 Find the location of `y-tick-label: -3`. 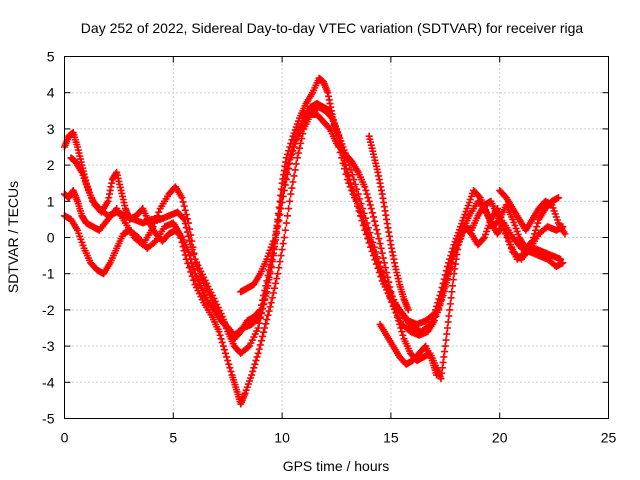

y-tick-label: -3 is located at coordinates (48, 346).